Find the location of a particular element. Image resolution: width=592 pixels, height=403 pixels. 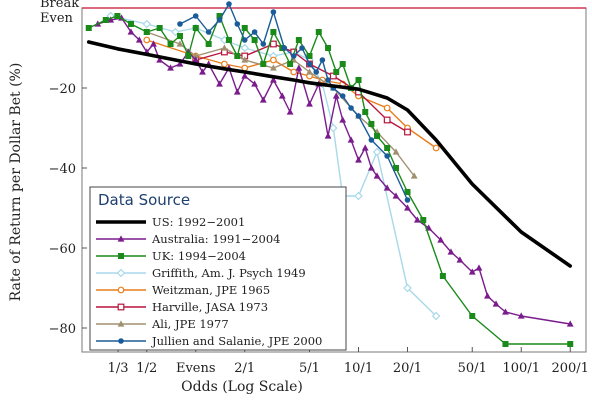

x-tick-label-200-1: 200/1 is located at coordinates (569, 368).